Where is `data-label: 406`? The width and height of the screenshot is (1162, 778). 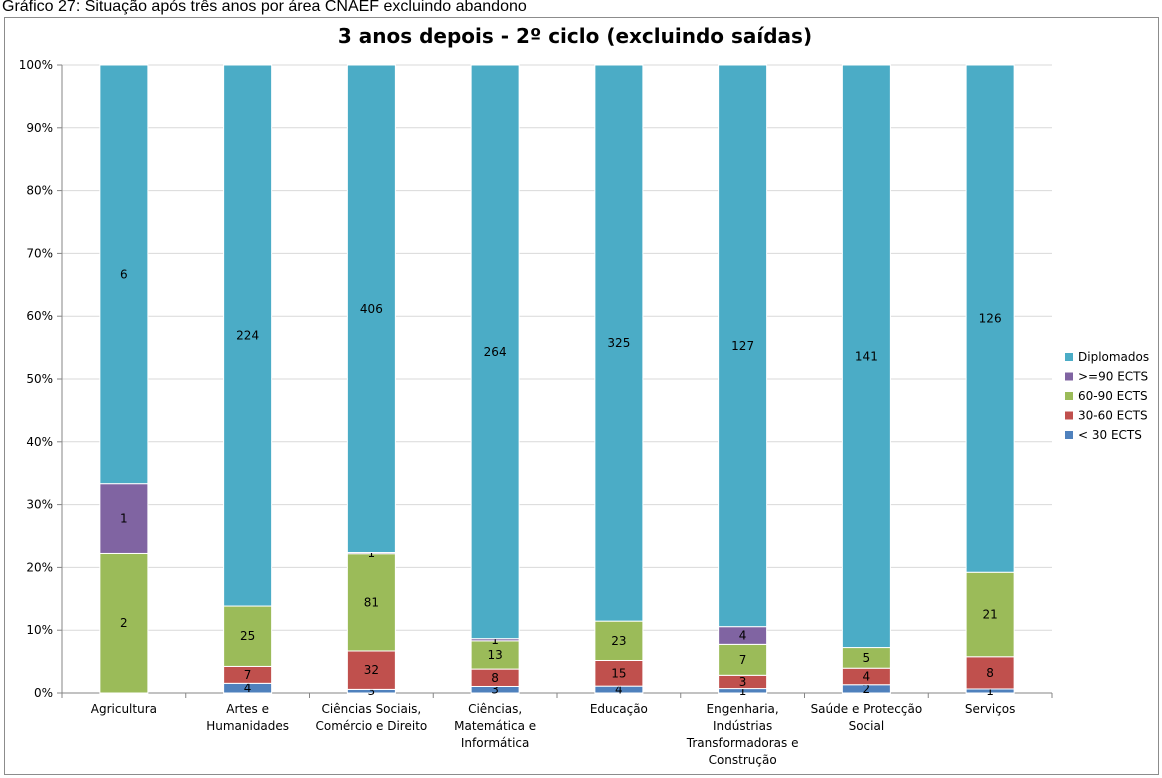 data-label: 406 is located at coordinates (371, 309).